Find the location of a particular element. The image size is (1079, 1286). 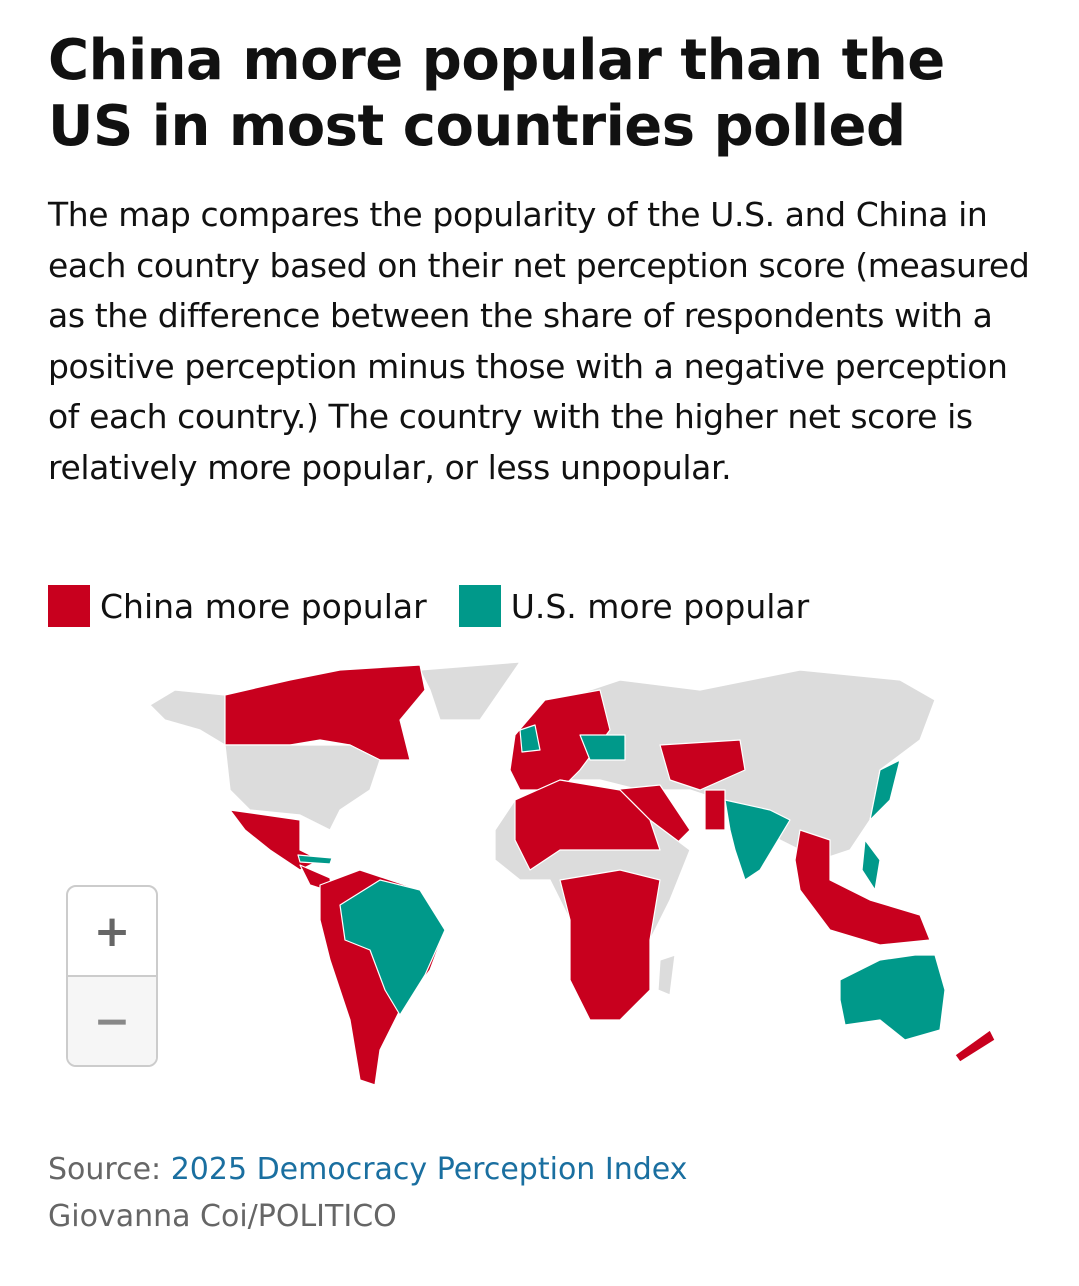

region-philippines is located at coordinates (871, 865).